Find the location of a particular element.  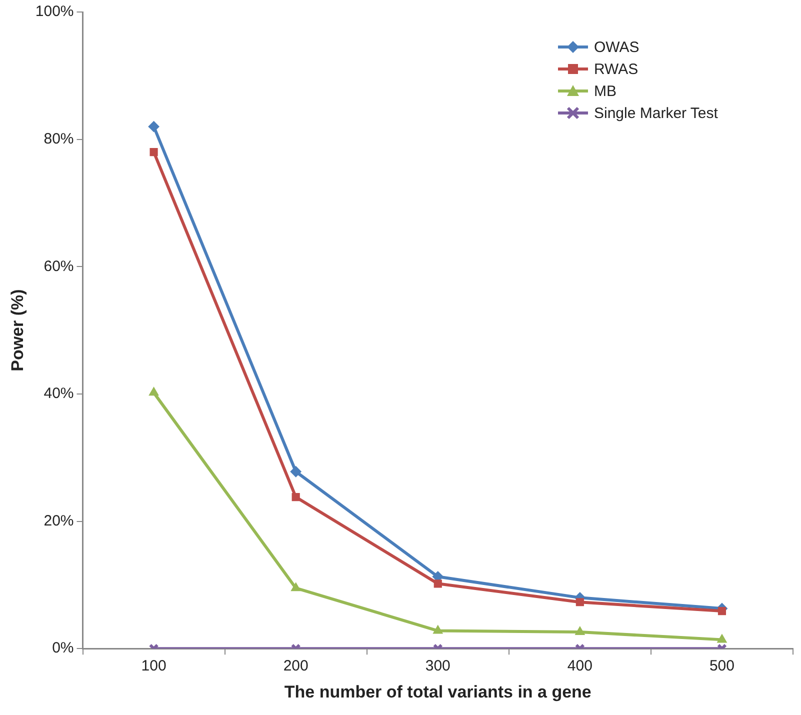

x-axis-title: The number of total variants in a gene is located at coordinates (438, 692).